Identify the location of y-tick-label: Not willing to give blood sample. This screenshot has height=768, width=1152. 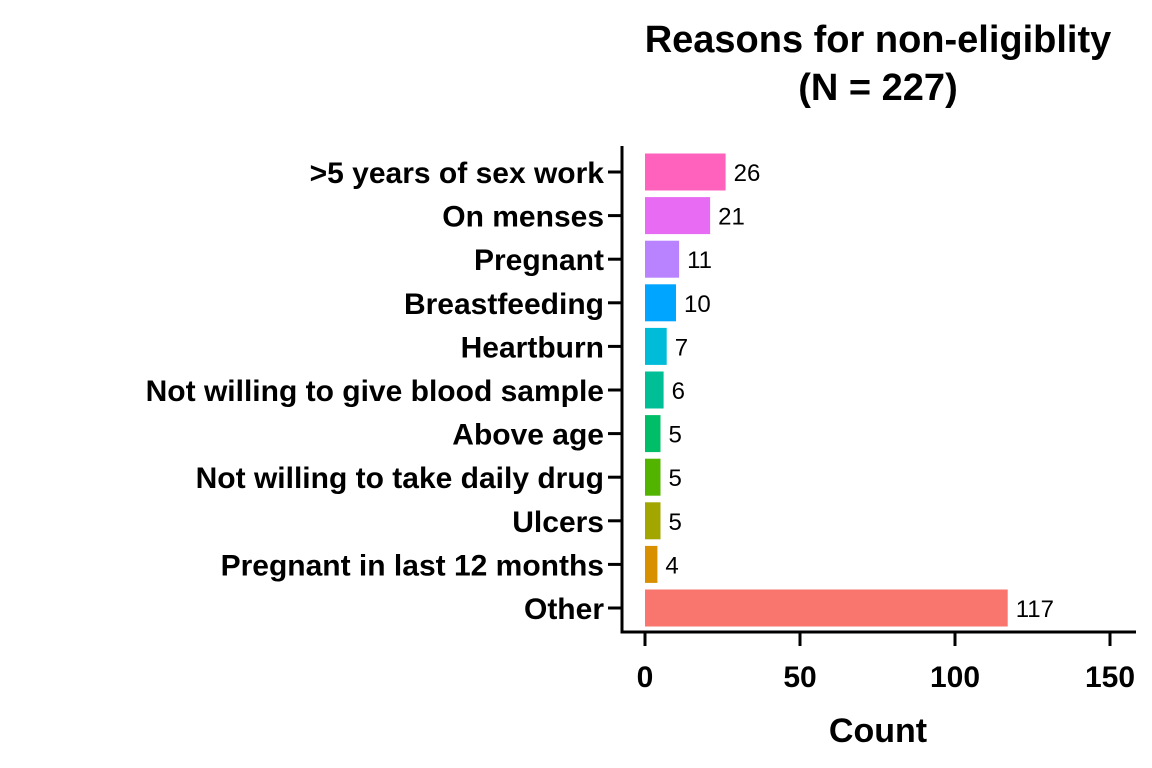
(375, 391).